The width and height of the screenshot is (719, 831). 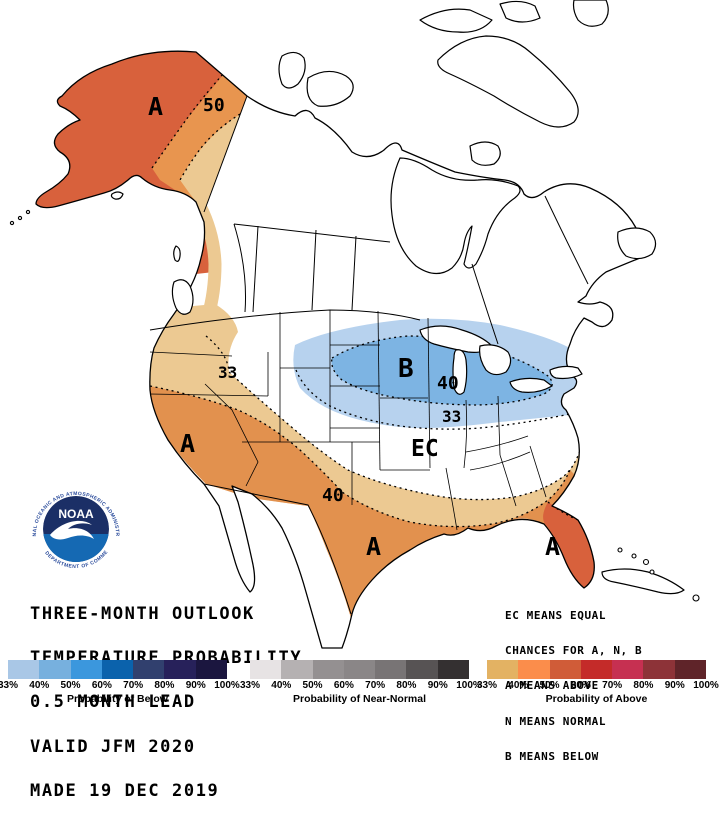 What do you see at coordinates (177, 253) in the screenshot?
I see `haida-gwaii` at bounding box center [177, 253].